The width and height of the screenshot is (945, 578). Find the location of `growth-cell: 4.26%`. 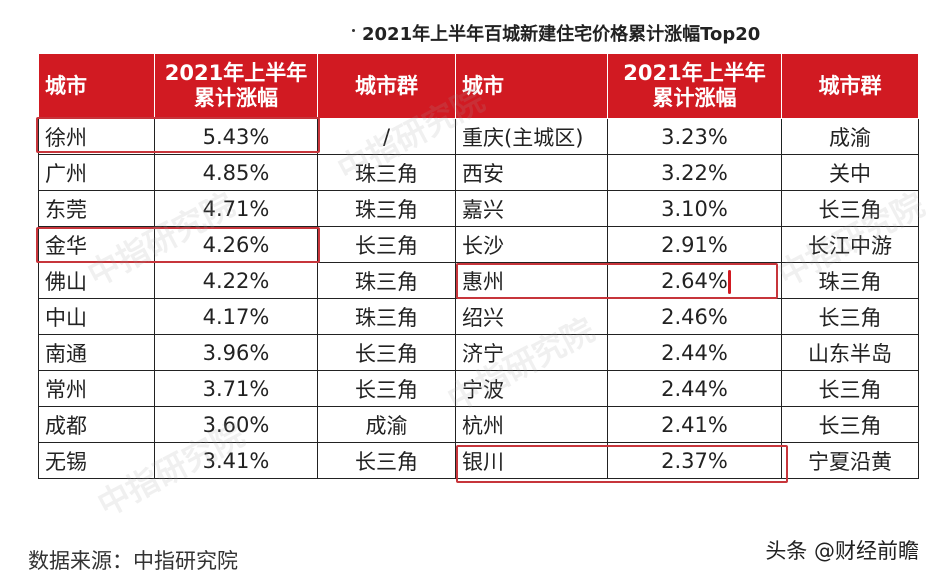

growth-cell: 4.26% is located at coordinates (236, 244).